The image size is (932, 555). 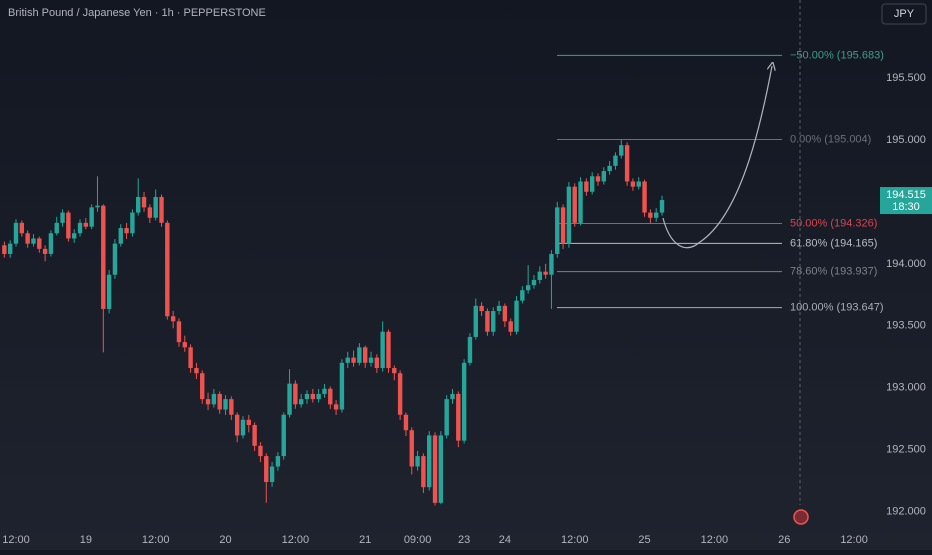 I want to click on x-tick-label: 21, so click(x=365, y=540).